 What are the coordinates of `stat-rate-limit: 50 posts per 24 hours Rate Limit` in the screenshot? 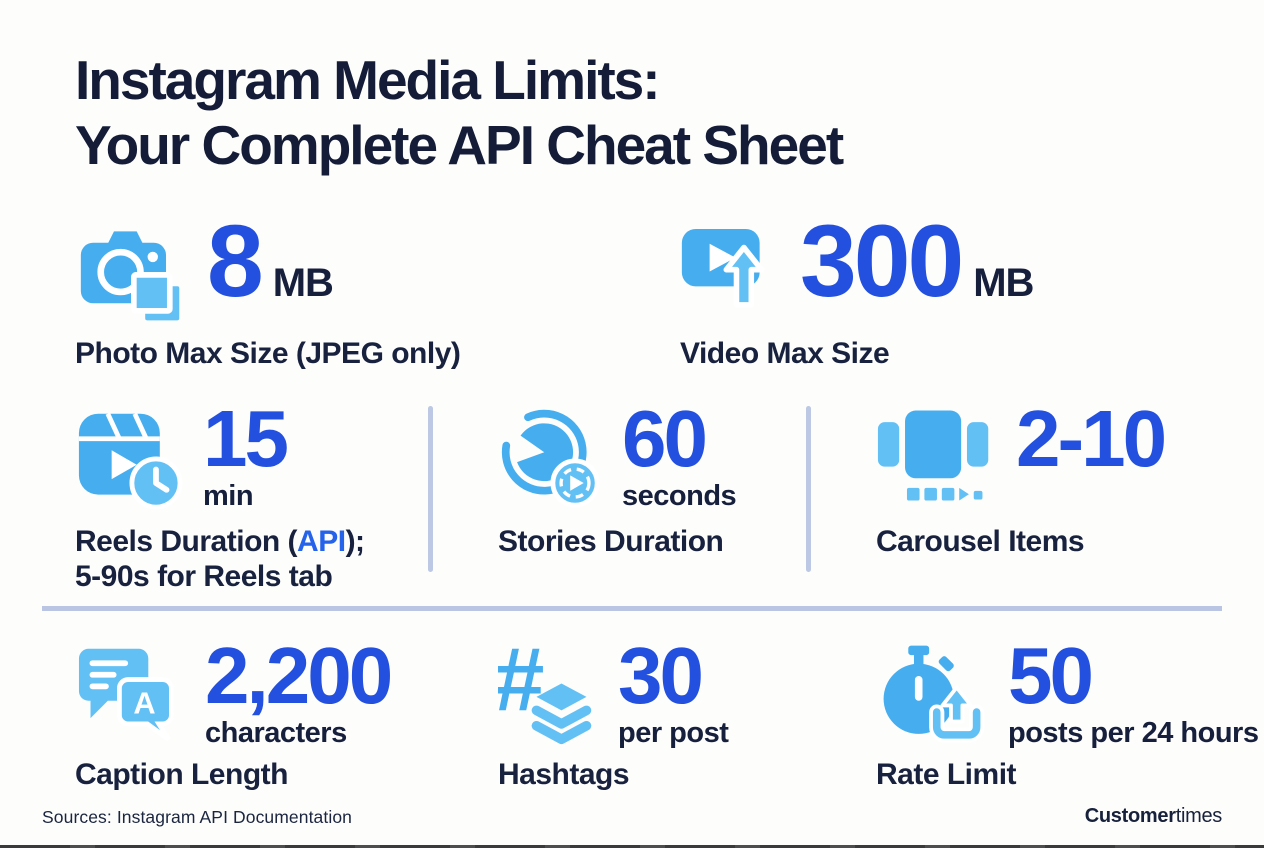 It's located at (1067, 711).